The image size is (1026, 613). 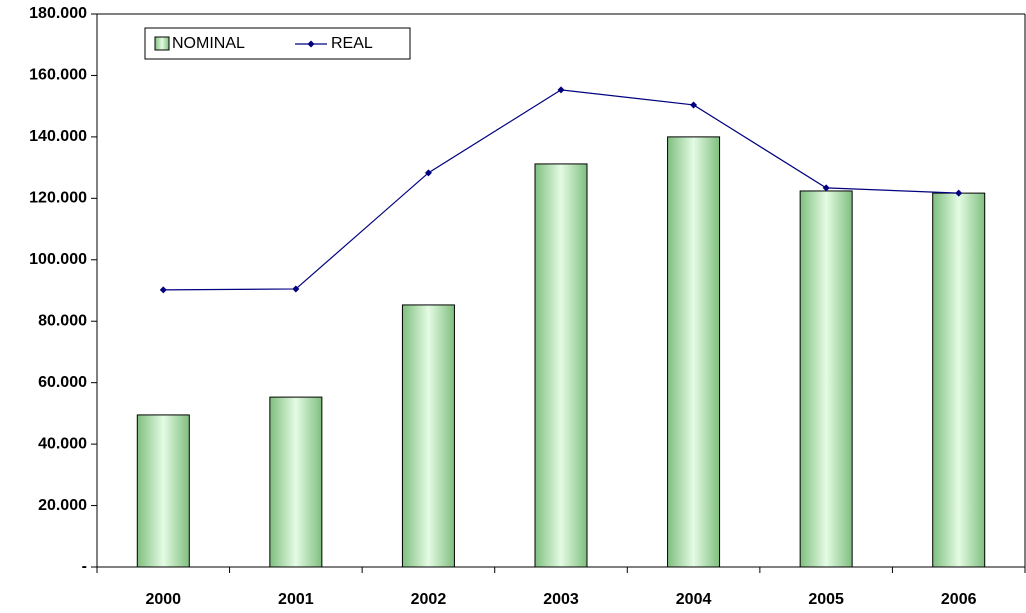 I want to click on y-tick-label: 180.000, so click(x=58, y=13).